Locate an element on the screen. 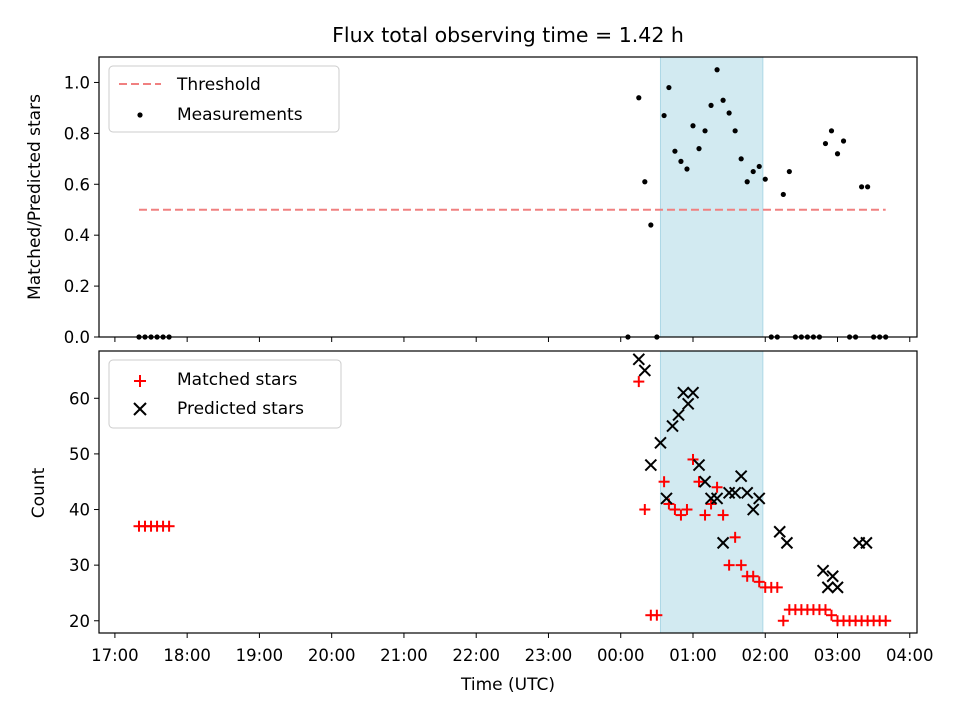 The image size is (960, 720). bottom-y-axis-label: Count is located at coordinates (39, 492).